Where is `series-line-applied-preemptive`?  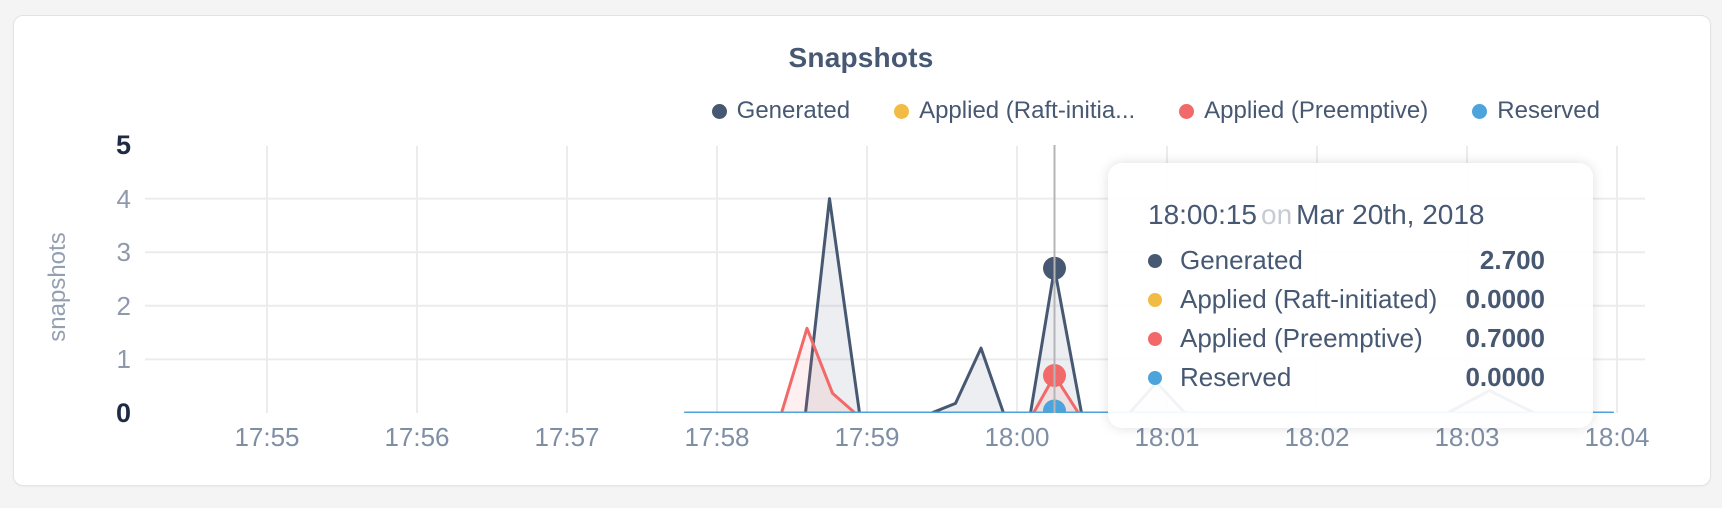 series-line-applied-preemptive is located at coordinates (1149, 369).